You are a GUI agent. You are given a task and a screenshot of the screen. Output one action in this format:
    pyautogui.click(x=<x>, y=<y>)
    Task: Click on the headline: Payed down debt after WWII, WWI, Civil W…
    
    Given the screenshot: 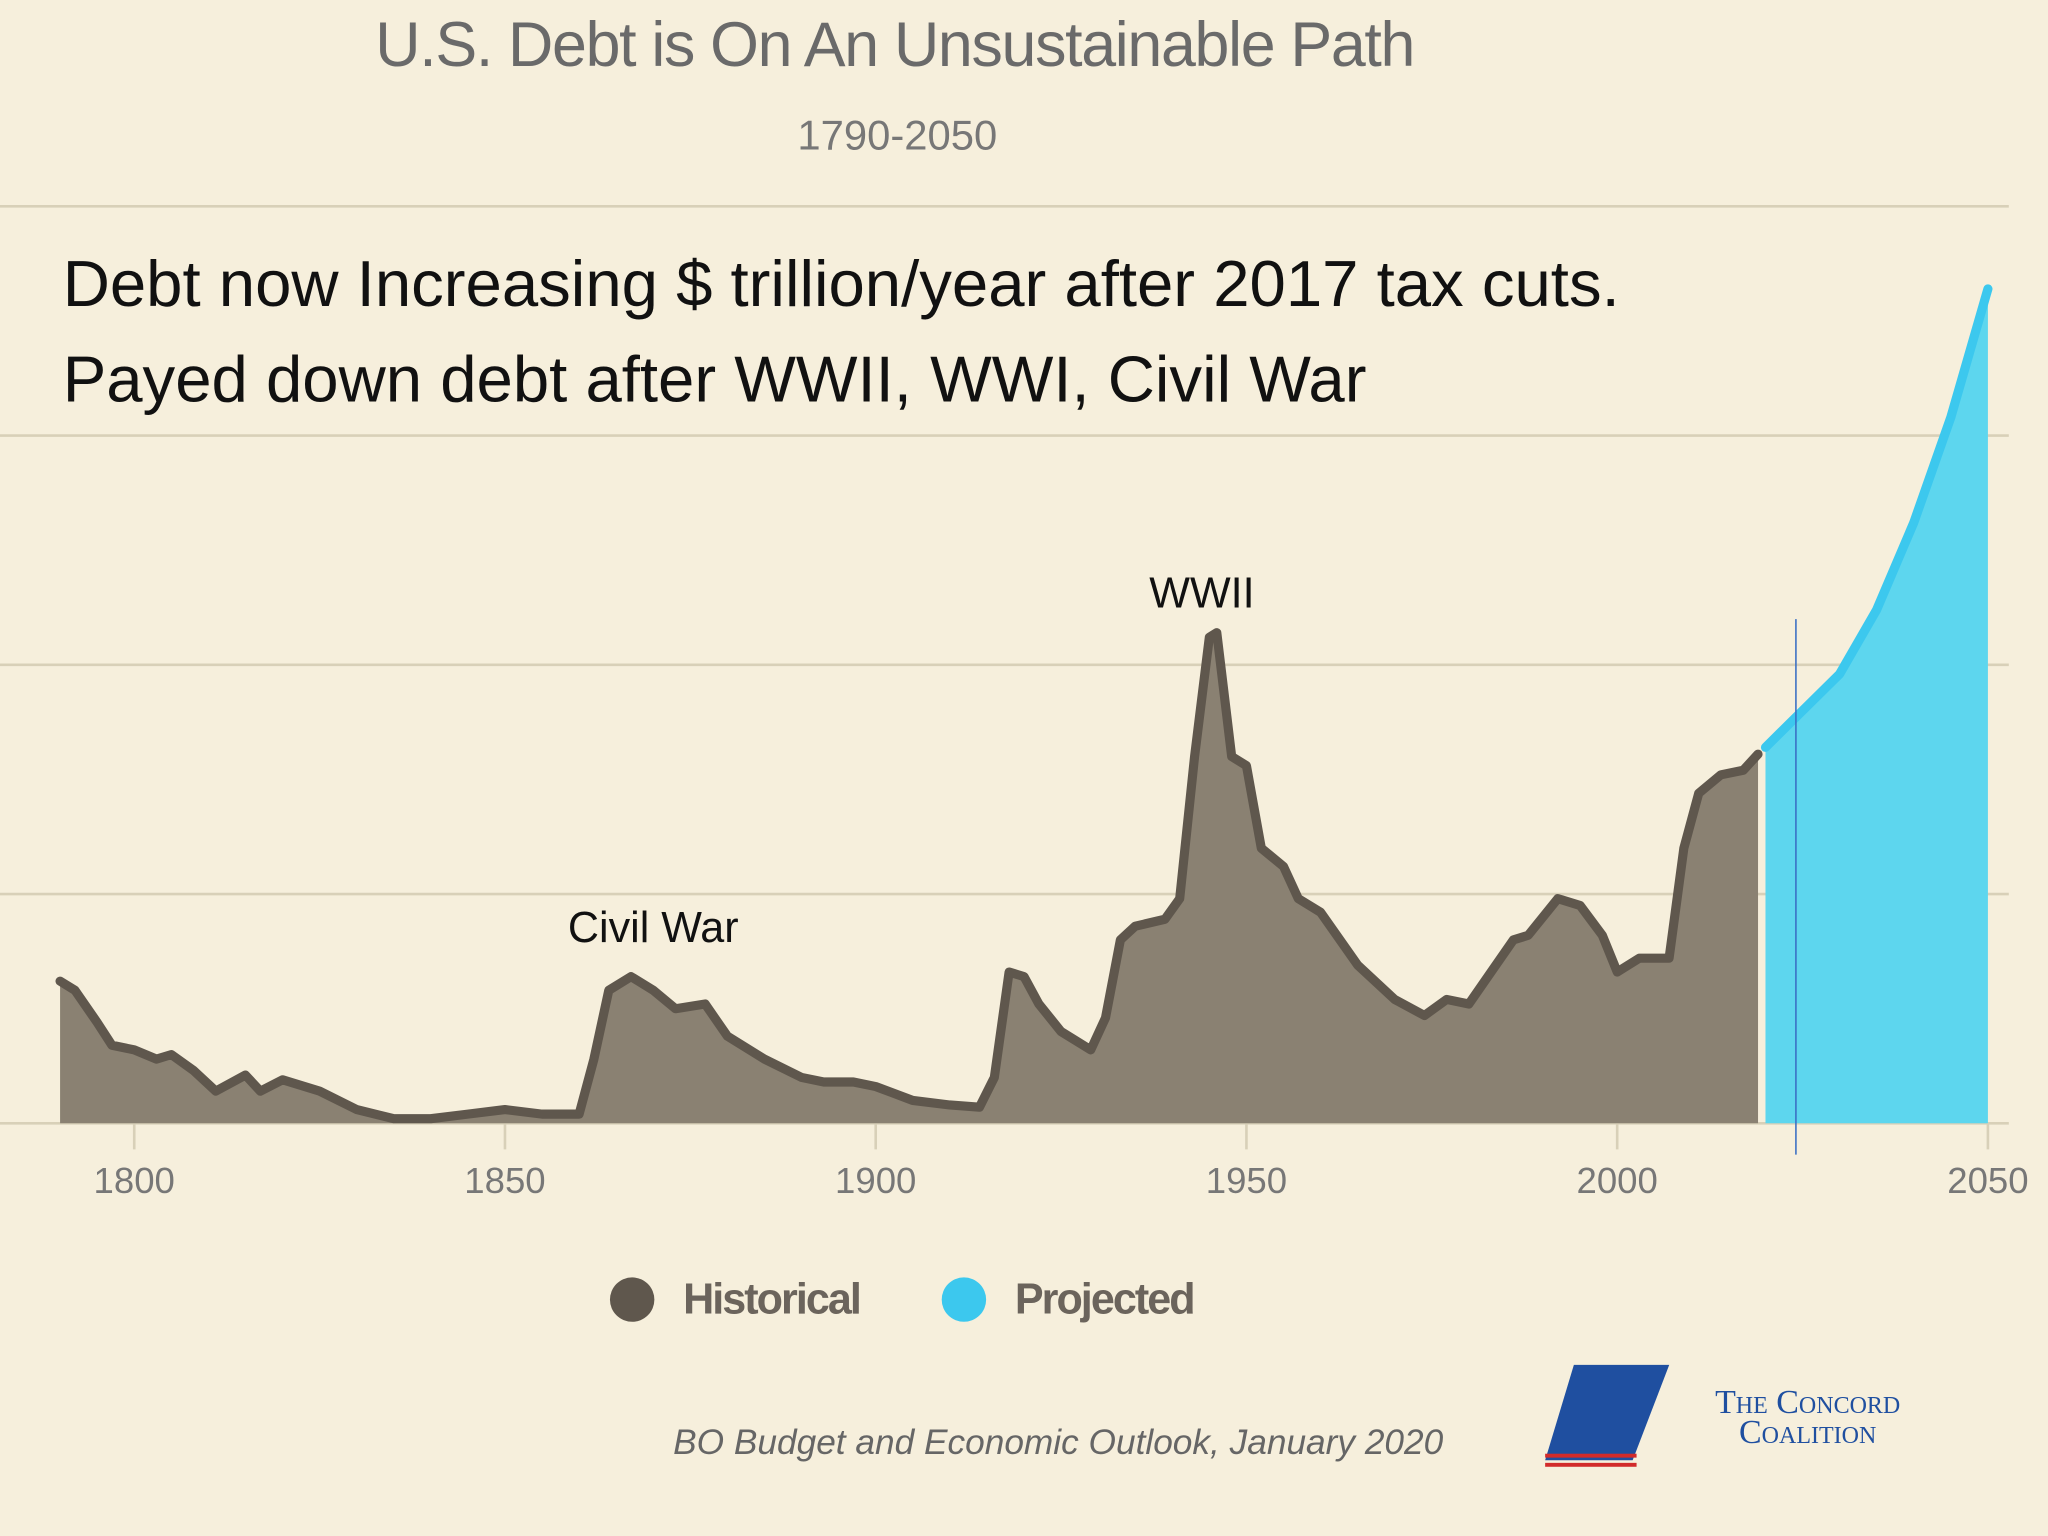 What is the action you would take?
    pyautogui.click(x=715, y=378)
    